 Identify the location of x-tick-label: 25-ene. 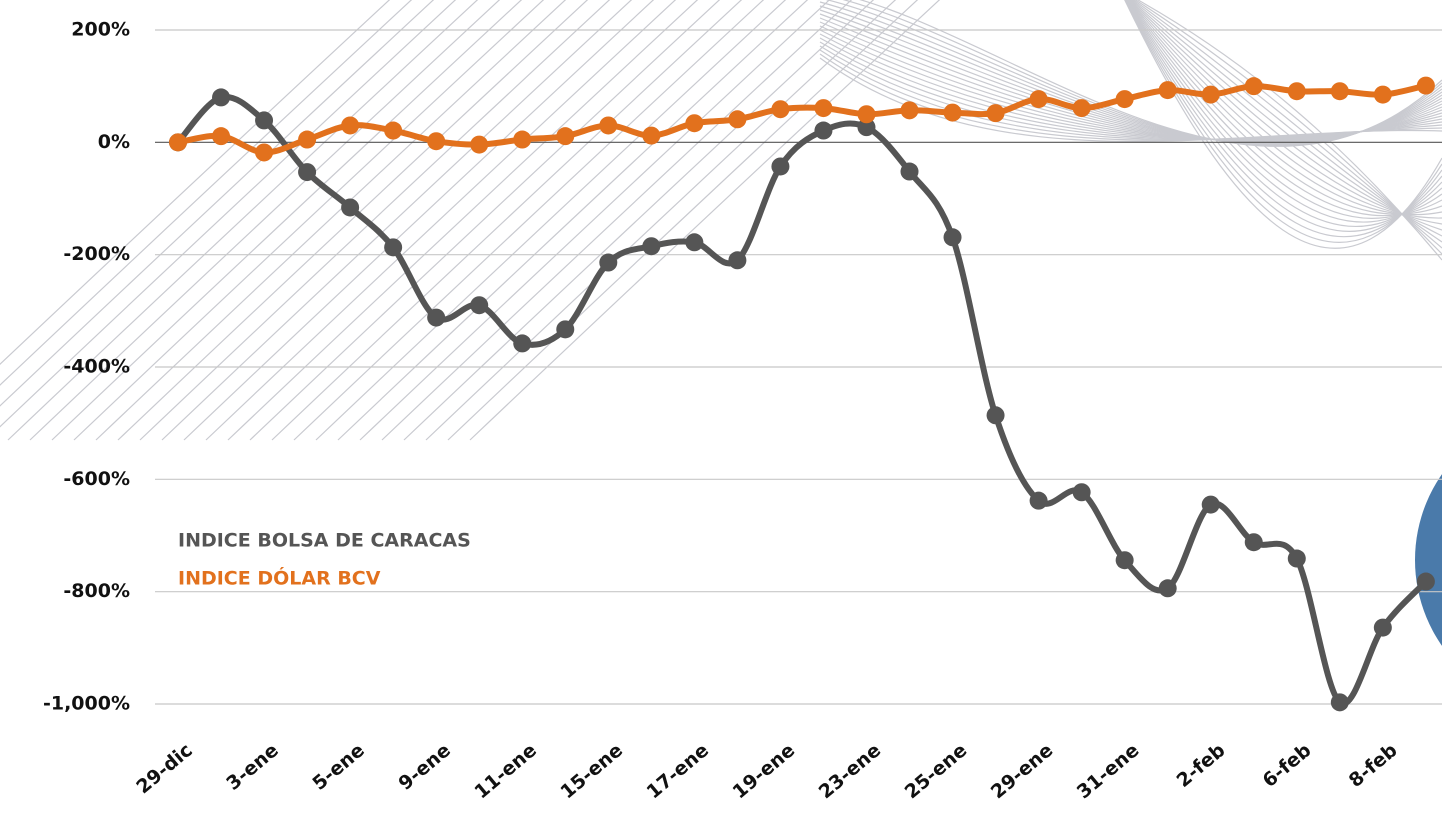
(936, 771).